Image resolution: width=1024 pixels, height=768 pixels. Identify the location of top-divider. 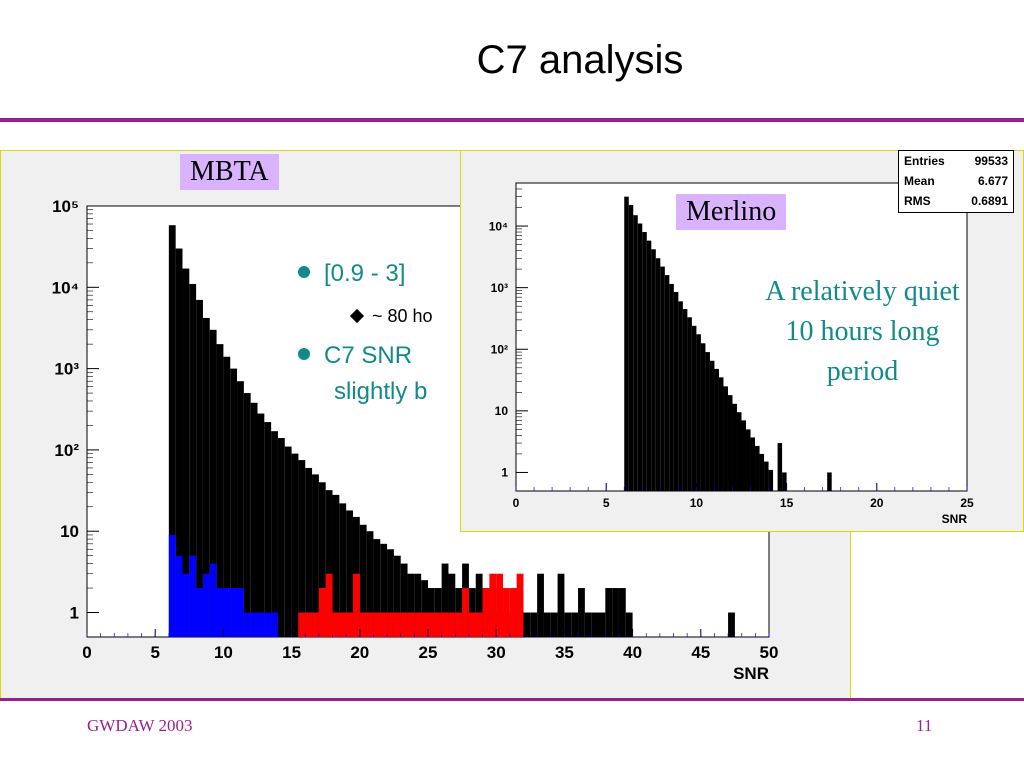
(512, 120).